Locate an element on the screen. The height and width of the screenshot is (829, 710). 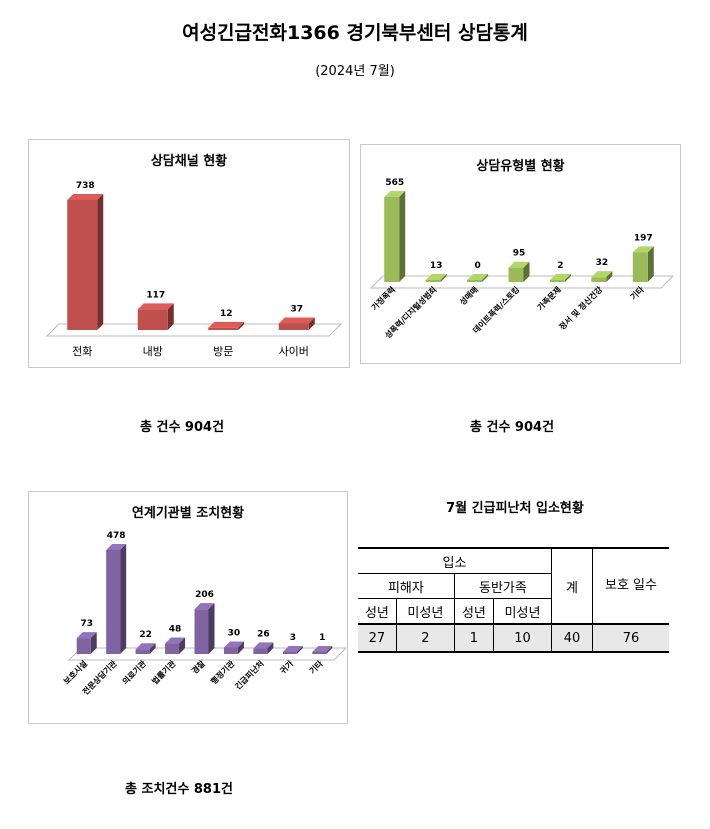
data-label: 565 is located at coordinates (394, 183).